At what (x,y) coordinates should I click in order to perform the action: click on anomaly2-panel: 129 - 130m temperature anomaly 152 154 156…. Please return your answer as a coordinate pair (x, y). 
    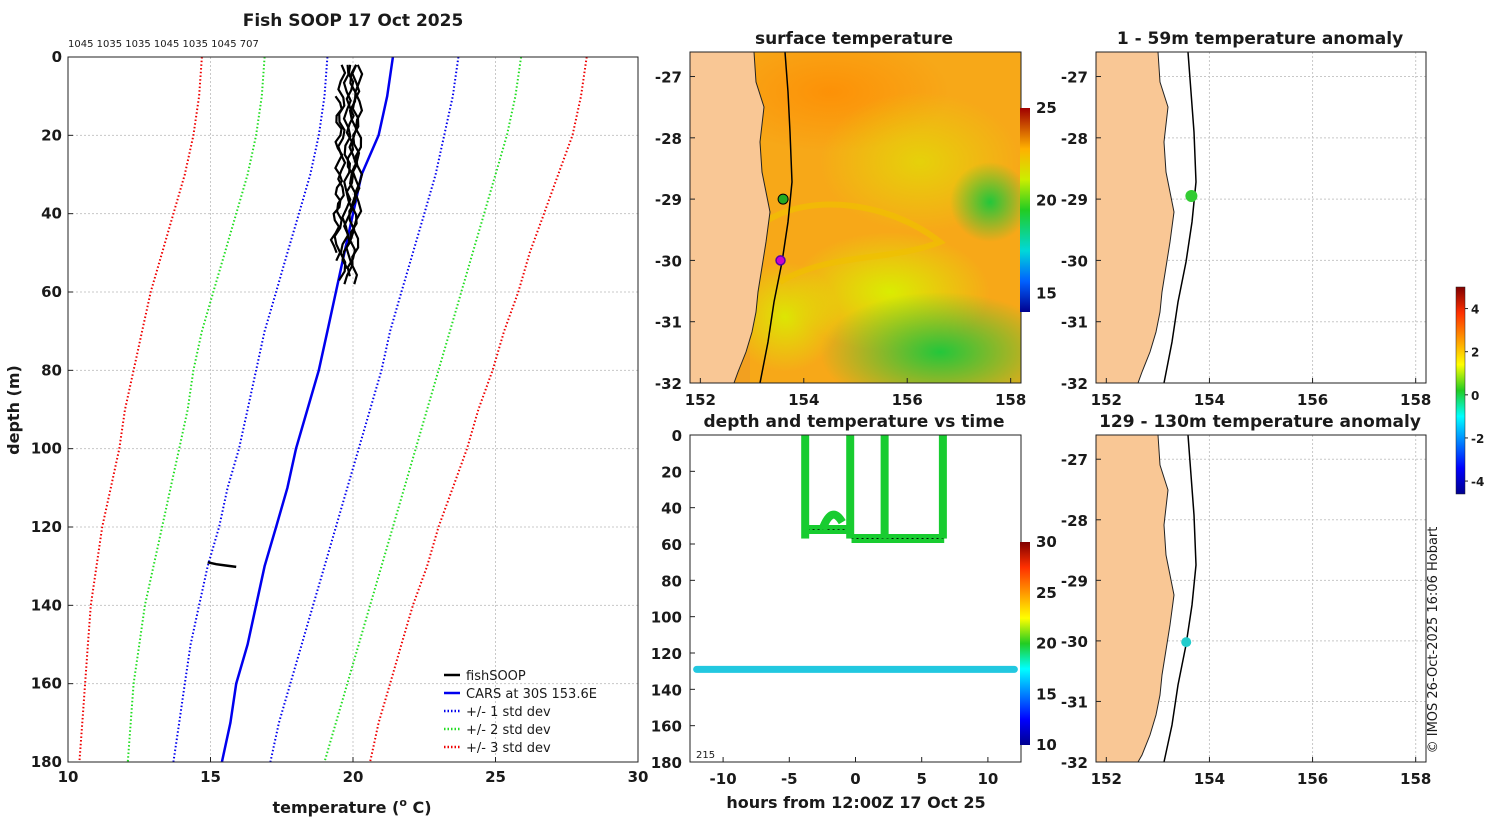
    Looking at the image, I should click on (1246, 600).